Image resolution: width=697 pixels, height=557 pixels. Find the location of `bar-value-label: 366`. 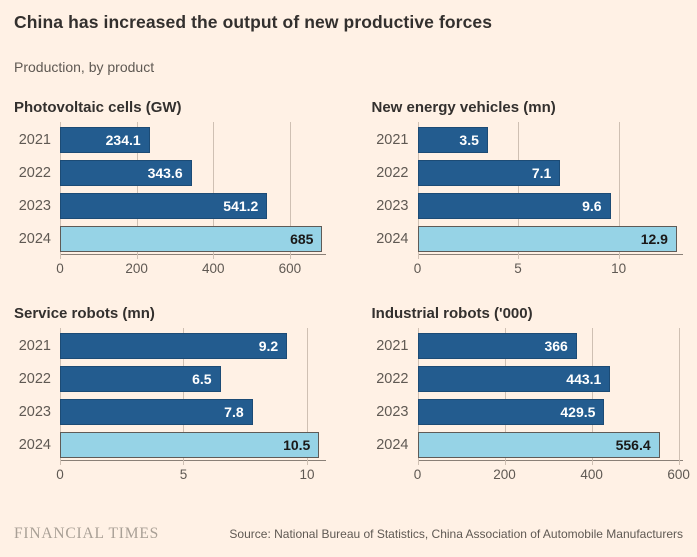

bar-value-label: 366 is located at coordinates (556, 346).